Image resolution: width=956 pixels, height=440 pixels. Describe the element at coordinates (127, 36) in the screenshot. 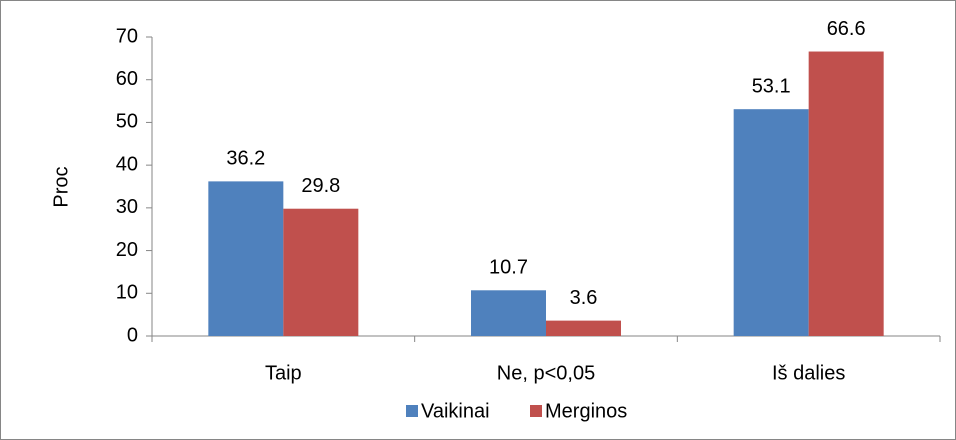

I see `y-tick-label: 70` at that location.